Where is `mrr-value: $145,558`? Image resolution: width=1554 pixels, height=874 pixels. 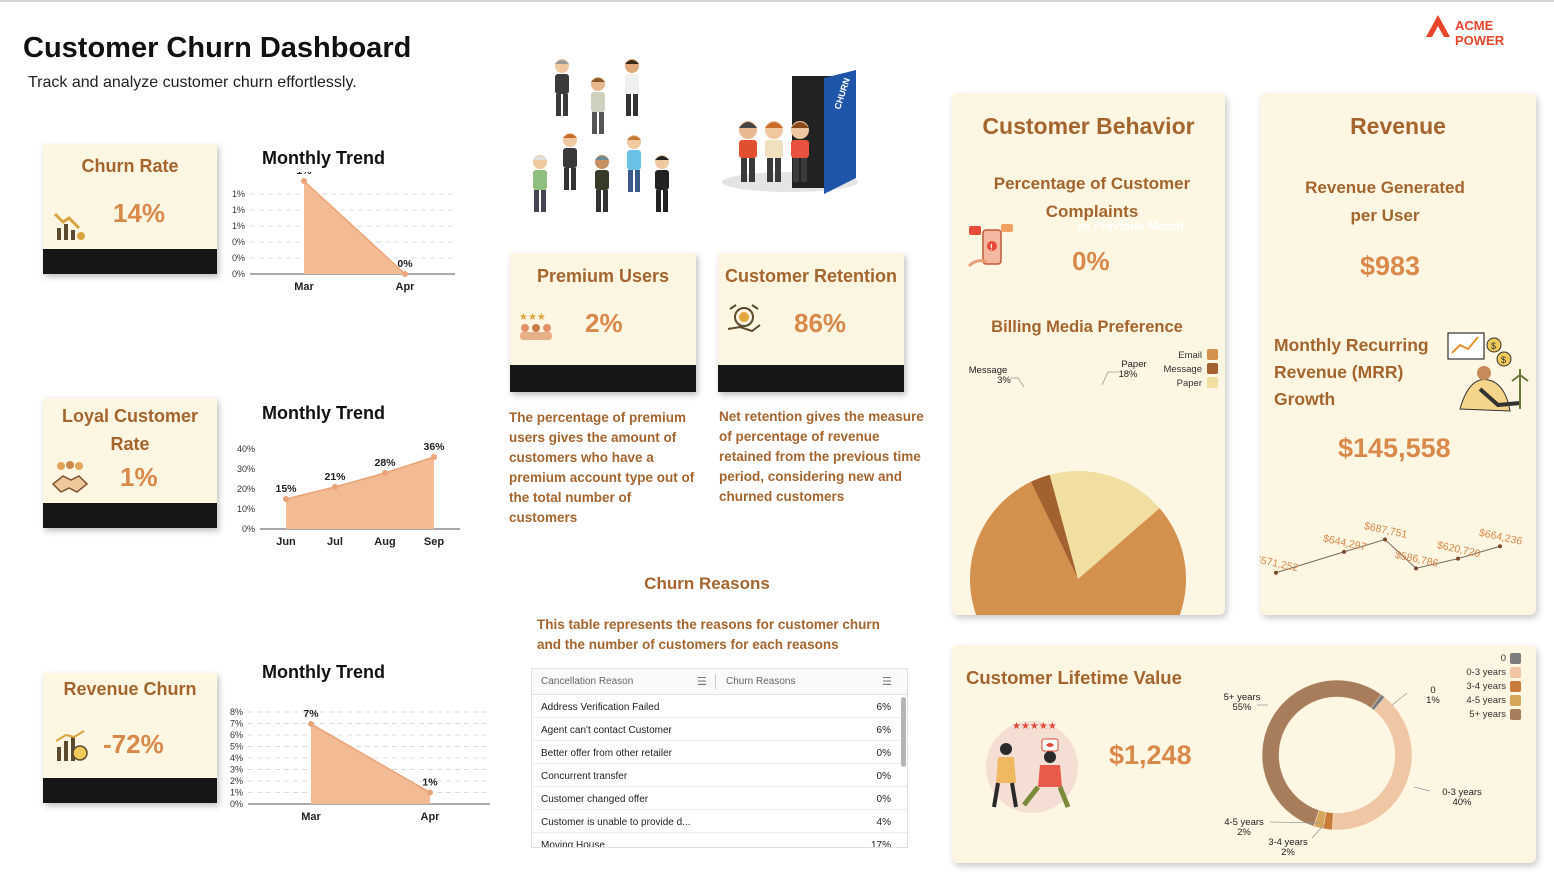
mrr-value: $145,558 is located at coordinates (1394, 448).